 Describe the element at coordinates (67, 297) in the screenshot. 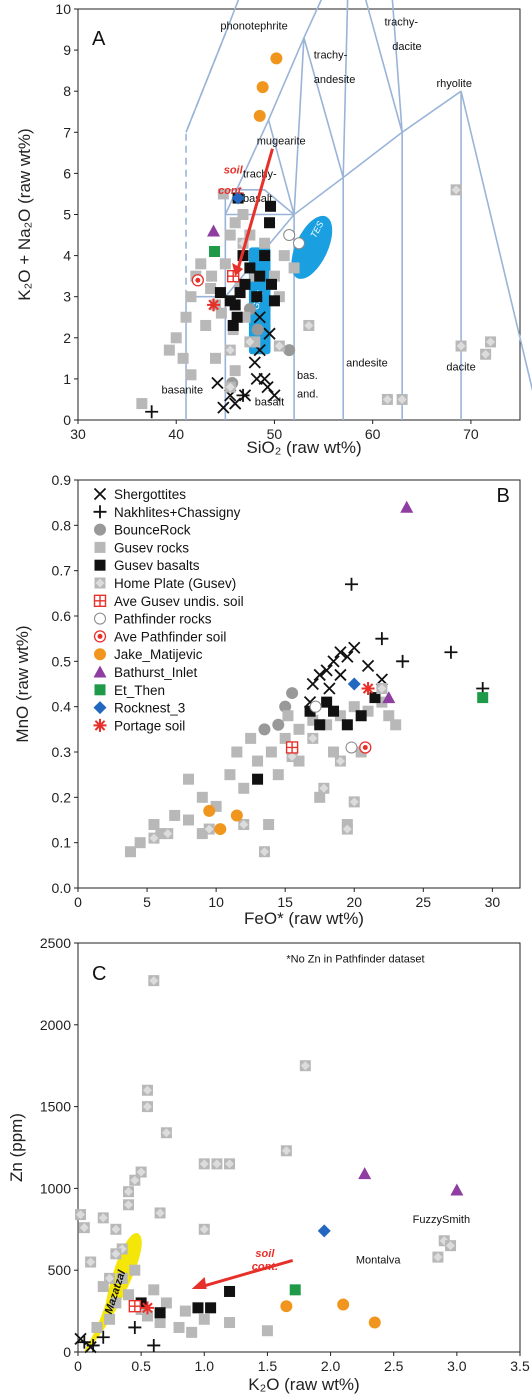

I see `y-tick-label: 3` at that location.